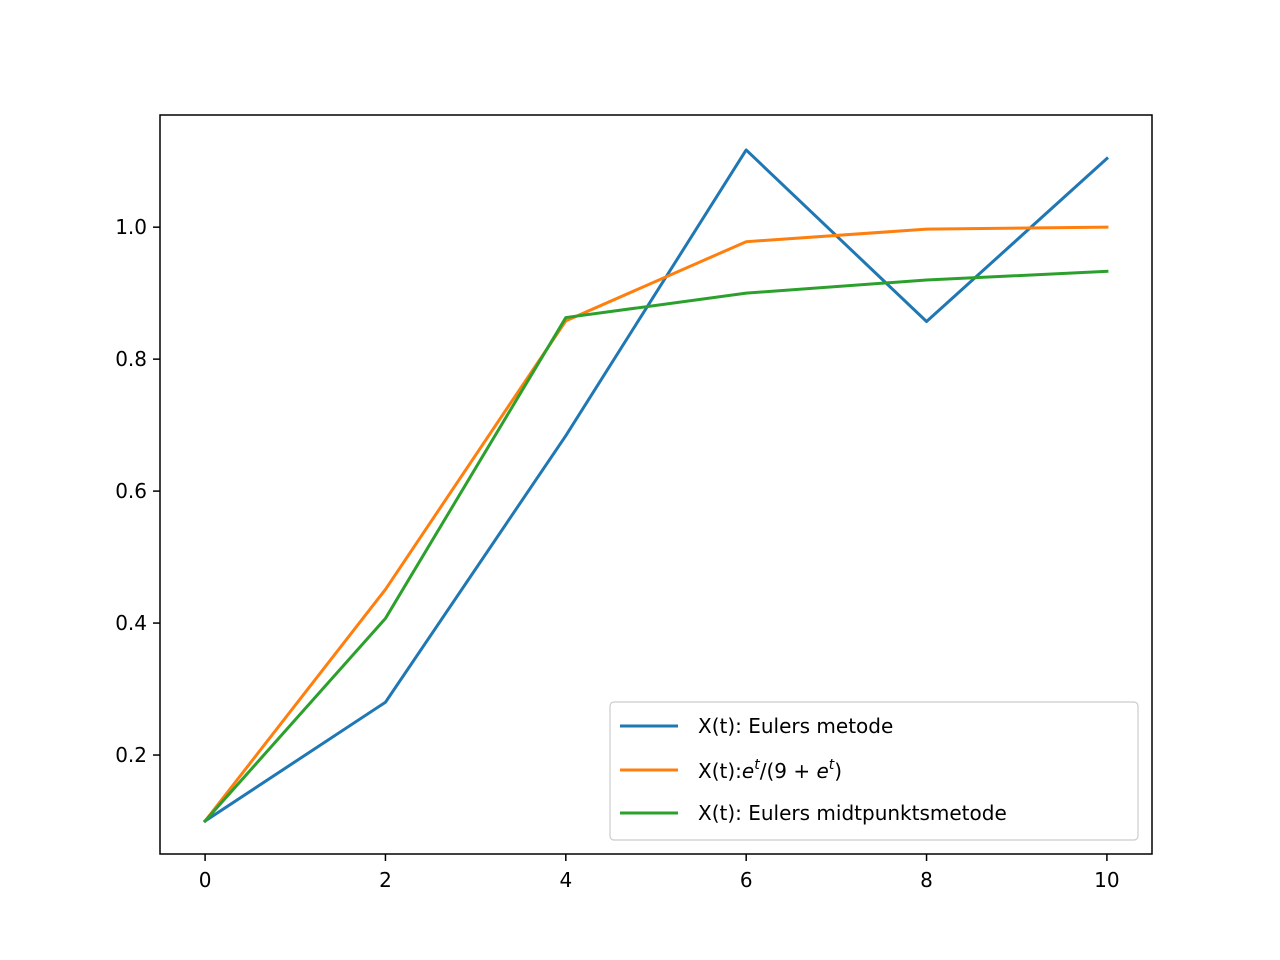  Describe the element at coordinates (131, 491) in the screenshot. I see `y-tick-label: 0.6` at that location.